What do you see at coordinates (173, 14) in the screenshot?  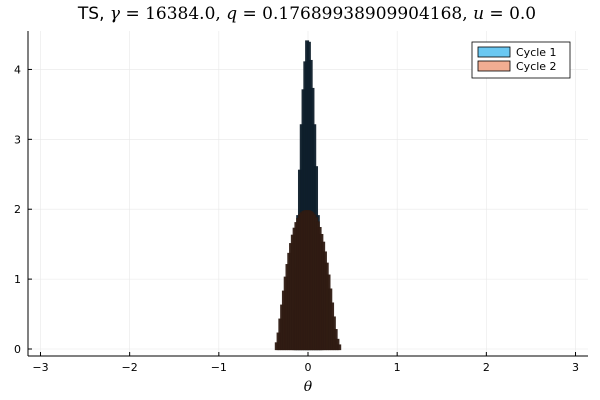 I see `title-gamma-value: = 16384.0,` at bounding box center [173, 14].